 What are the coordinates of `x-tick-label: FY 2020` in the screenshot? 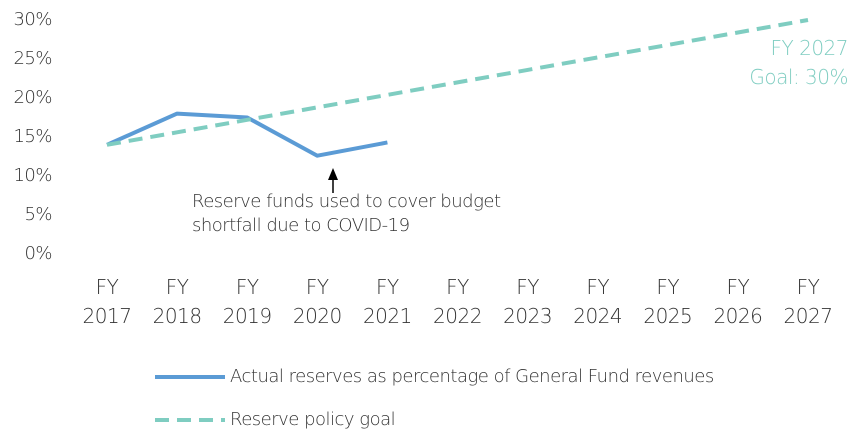 It's located at (317, 301).